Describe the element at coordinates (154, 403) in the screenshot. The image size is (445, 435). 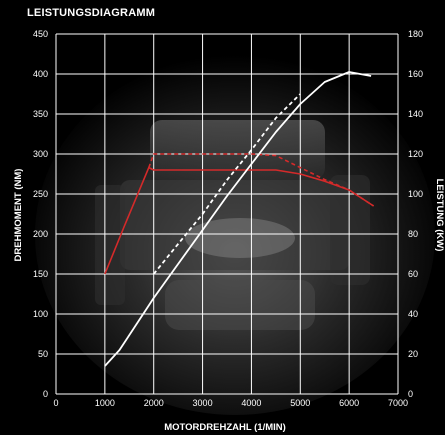
I see `x-tick-label: 2000` at that location.